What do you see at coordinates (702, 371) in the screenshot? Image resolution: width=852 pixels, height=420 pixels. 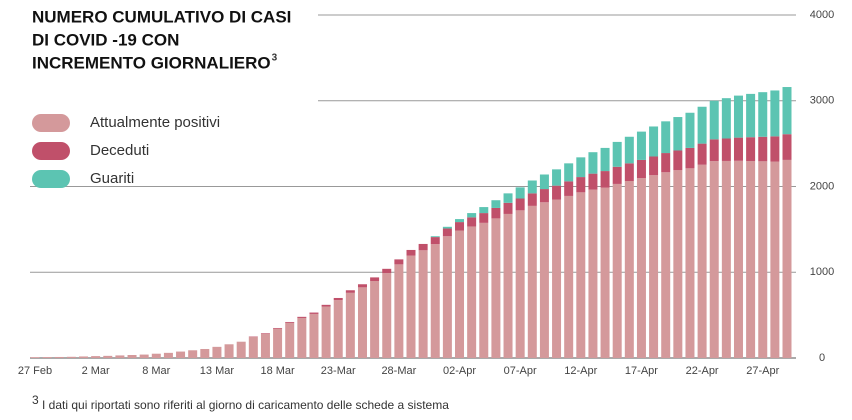 I see `x-tick-label: 22-Apr` at bounding box center [702, 371].